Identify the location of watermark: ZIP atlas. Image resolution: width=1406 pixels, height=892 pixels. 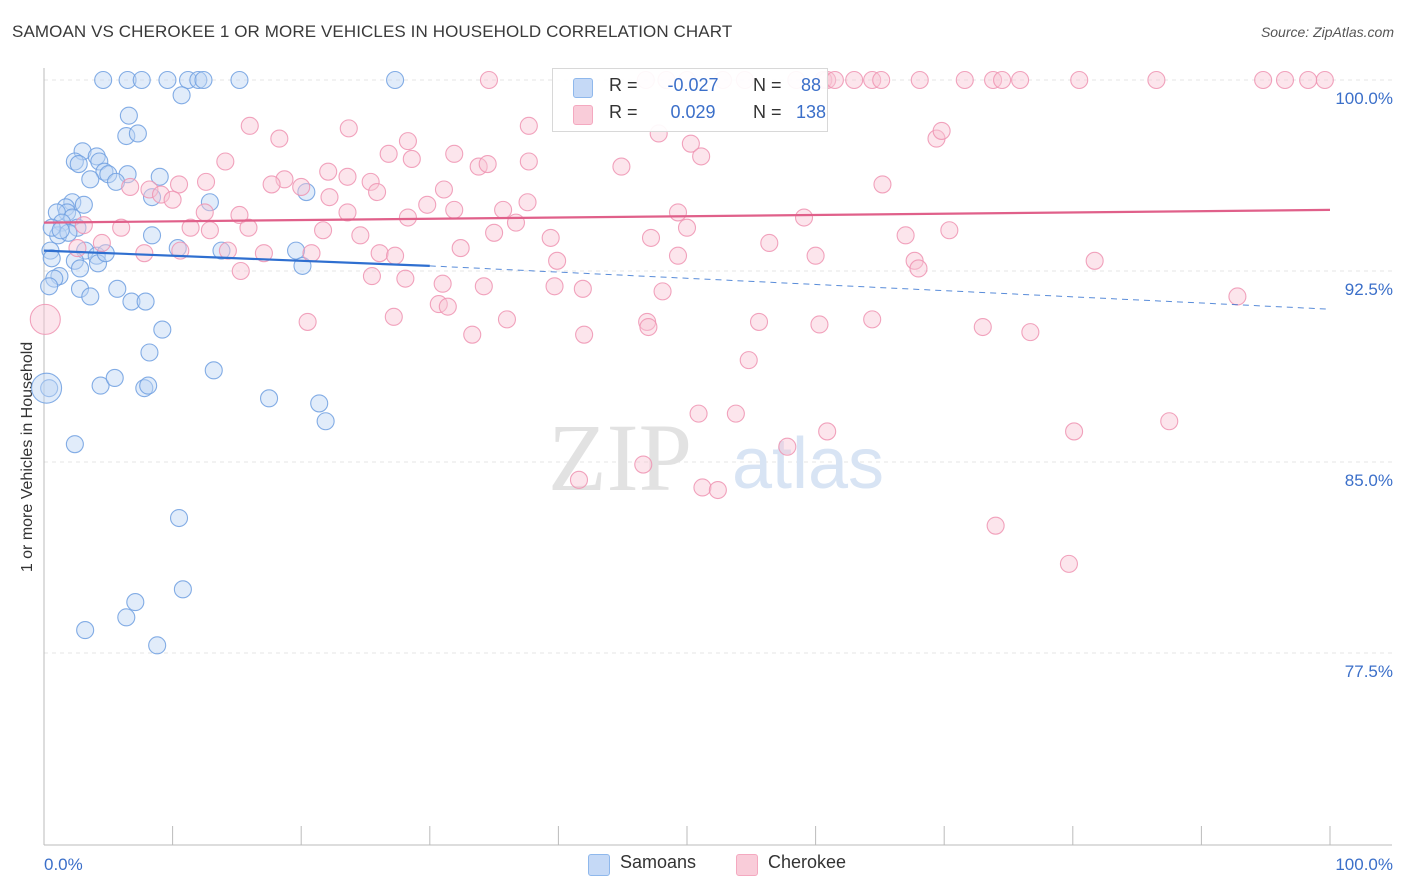
(716, 457).